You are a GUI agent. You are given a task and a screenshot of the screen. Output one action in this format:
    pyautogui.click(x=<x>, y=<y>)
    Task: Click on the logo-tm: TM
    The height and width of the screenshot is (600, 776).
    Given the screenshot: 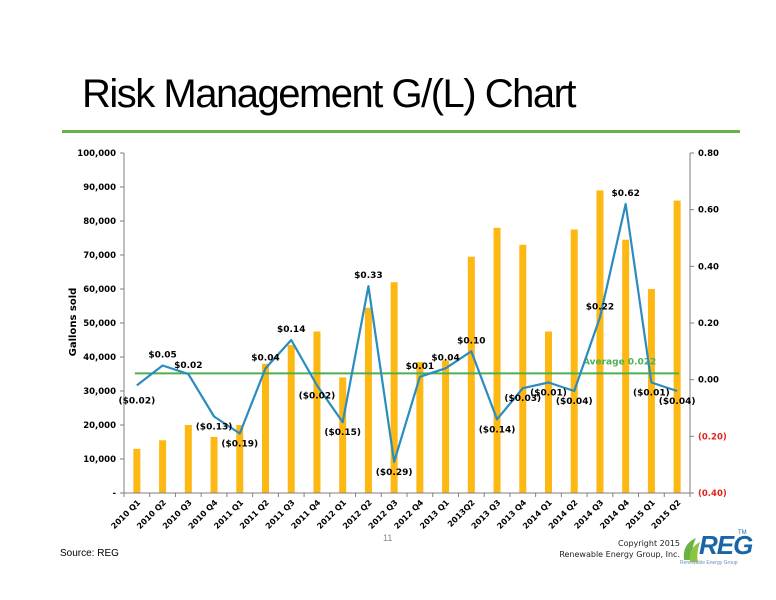 What is the action you would take?
    pyautogui.click(x=742, y=533)
    